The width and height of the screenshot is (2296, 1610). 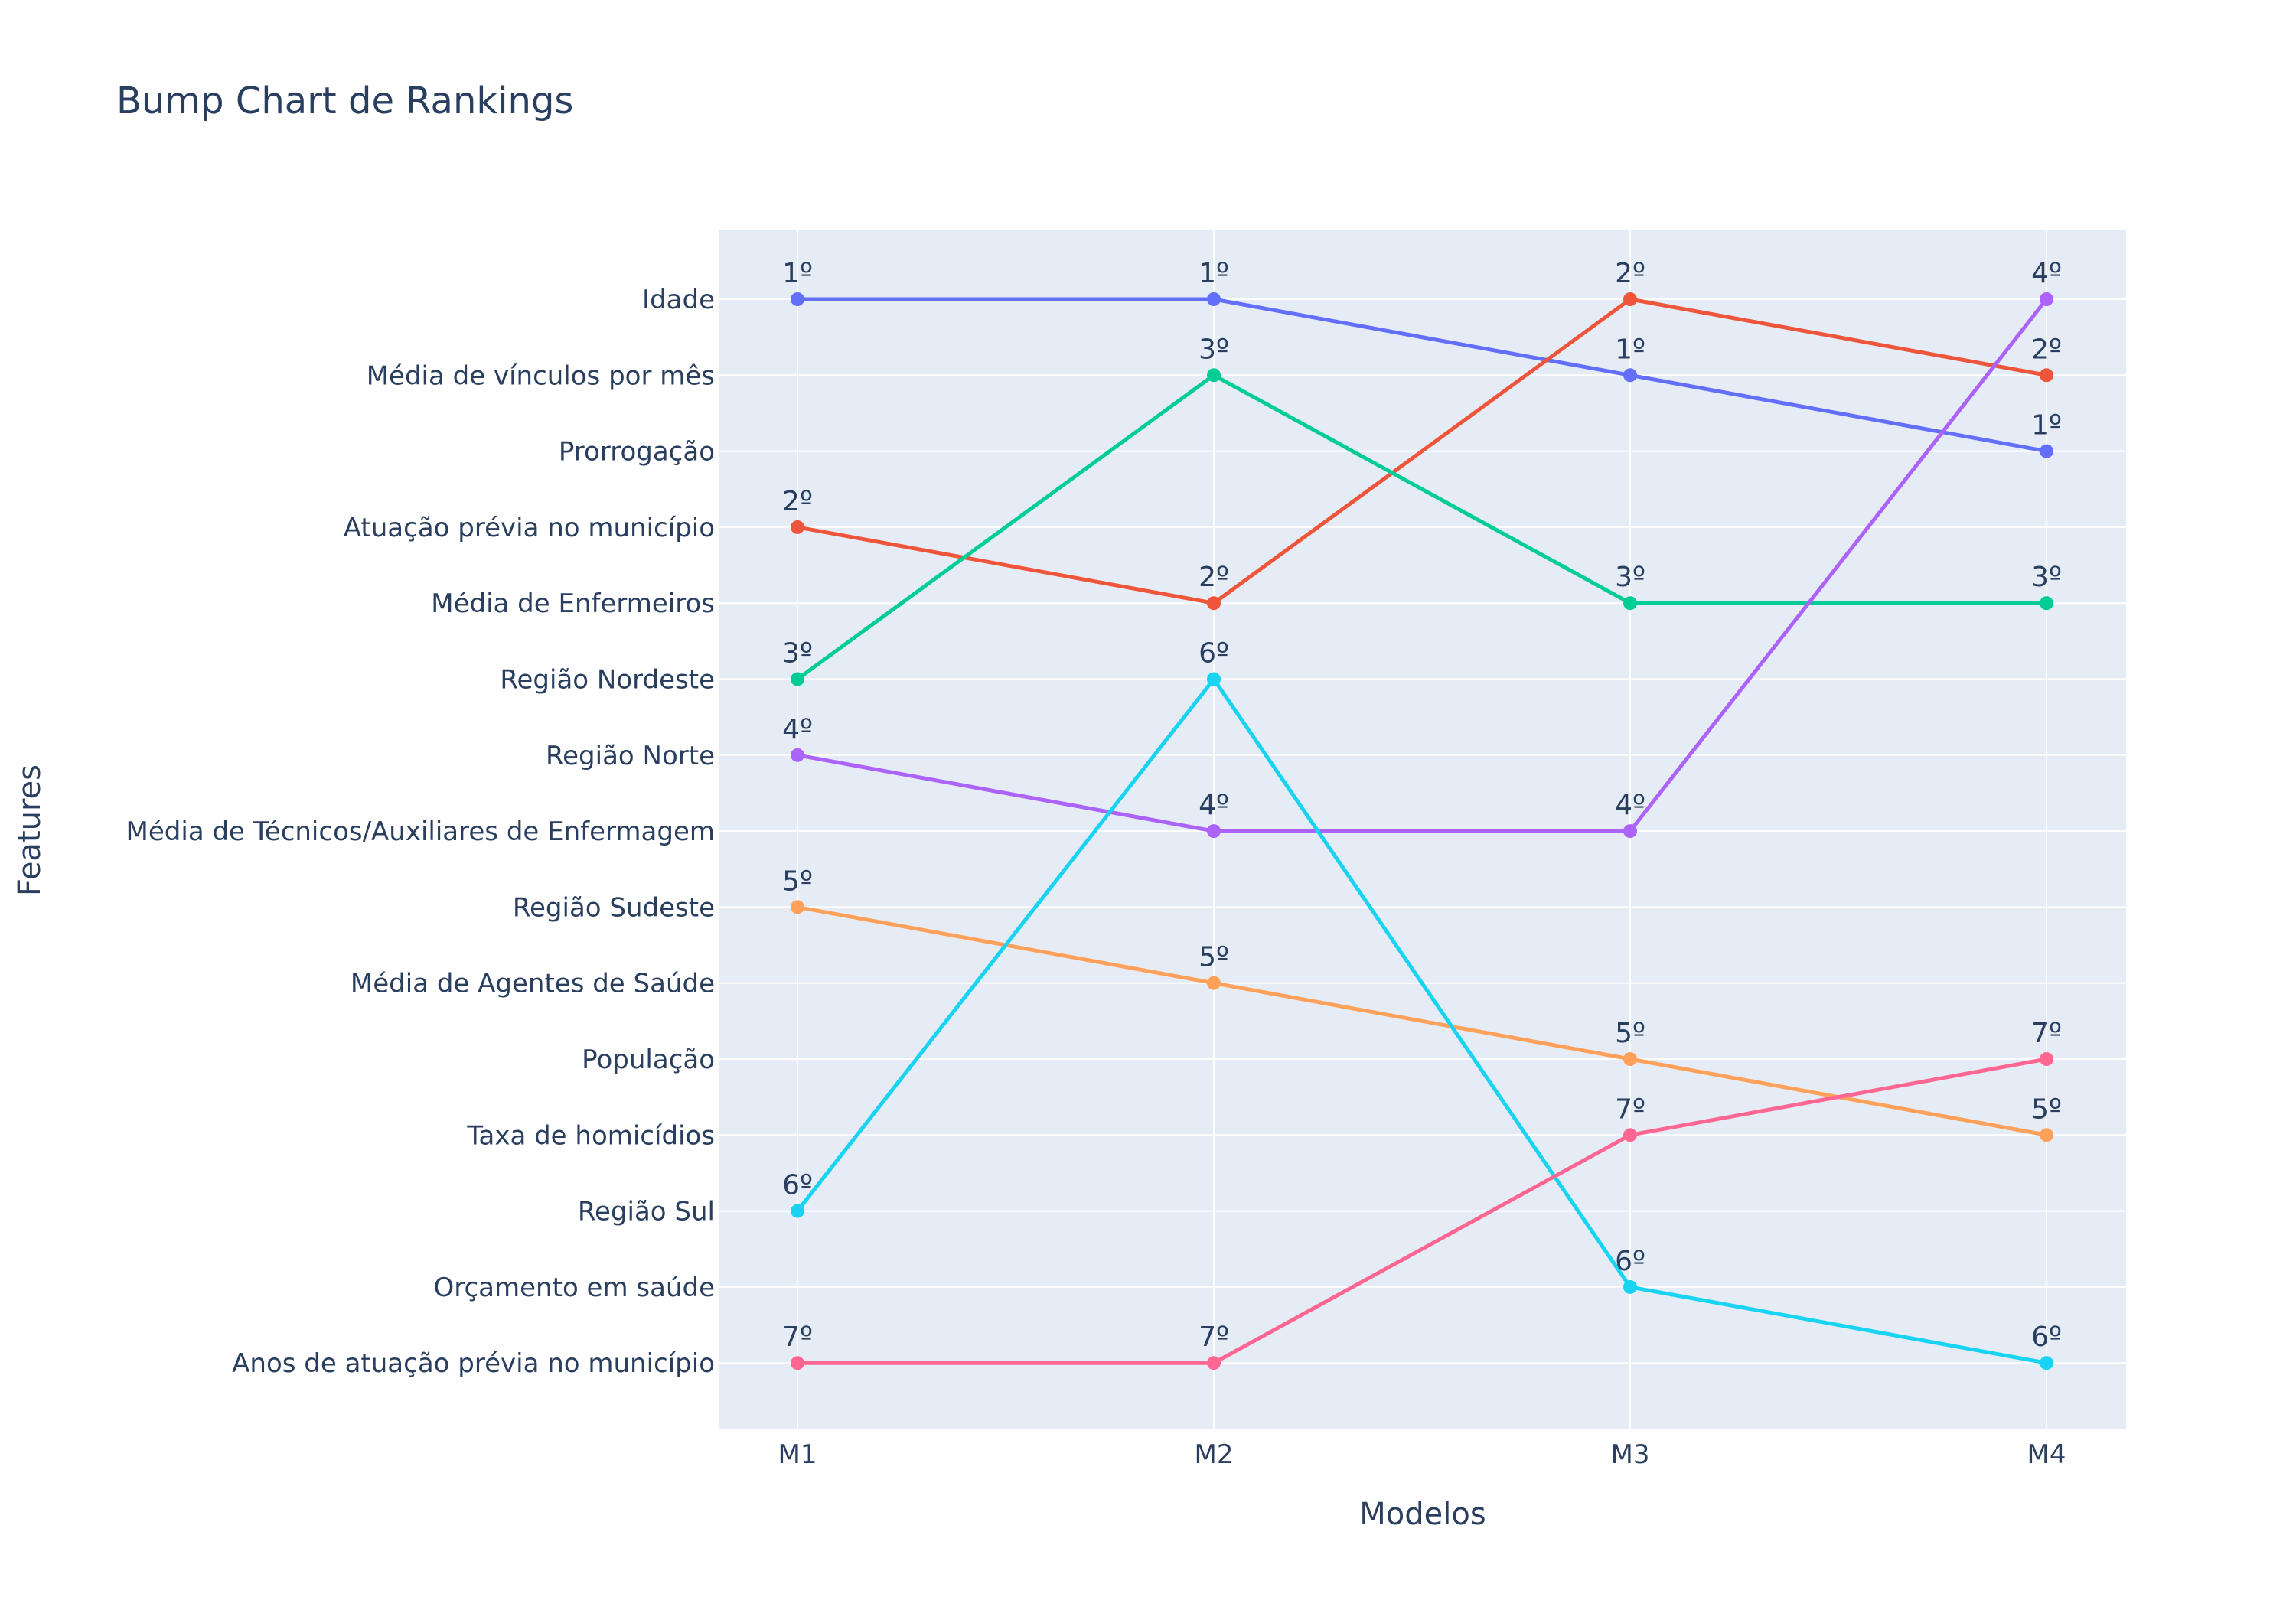 I want to click on y-tick-label: Média de Agentes de Saúde, so click(x=533, y=984).